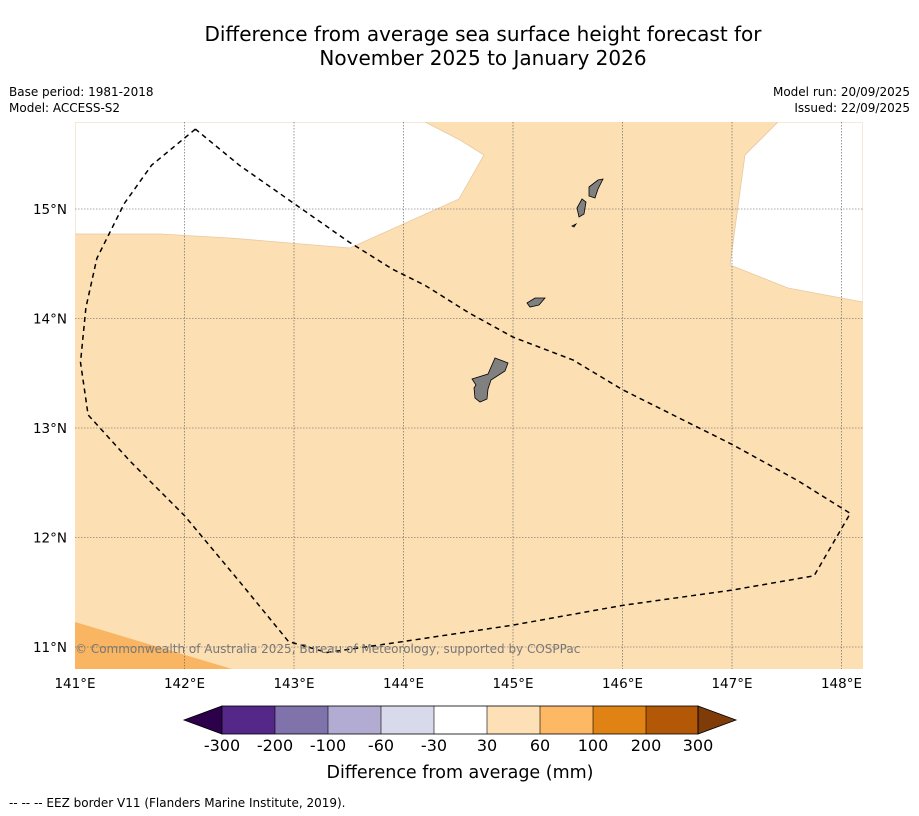 This screenshot has width=919, height=816. Describe the element at coordinates (81, 100) in the screenshot. I see `meta-left: Base period: 1981-2018 Model: ACCESS-S2` at that location.